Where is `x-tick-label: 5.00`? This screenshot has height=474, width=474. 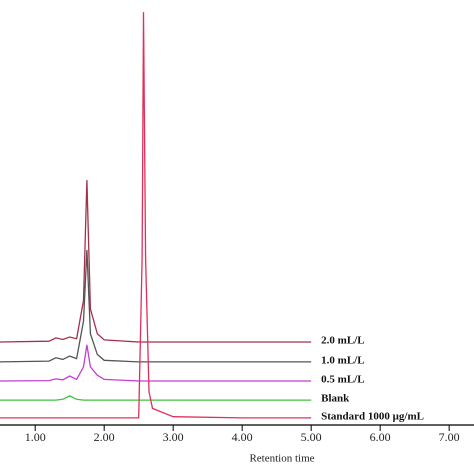 x-tick-label: 5.00 is located at coordinates (311, 437).